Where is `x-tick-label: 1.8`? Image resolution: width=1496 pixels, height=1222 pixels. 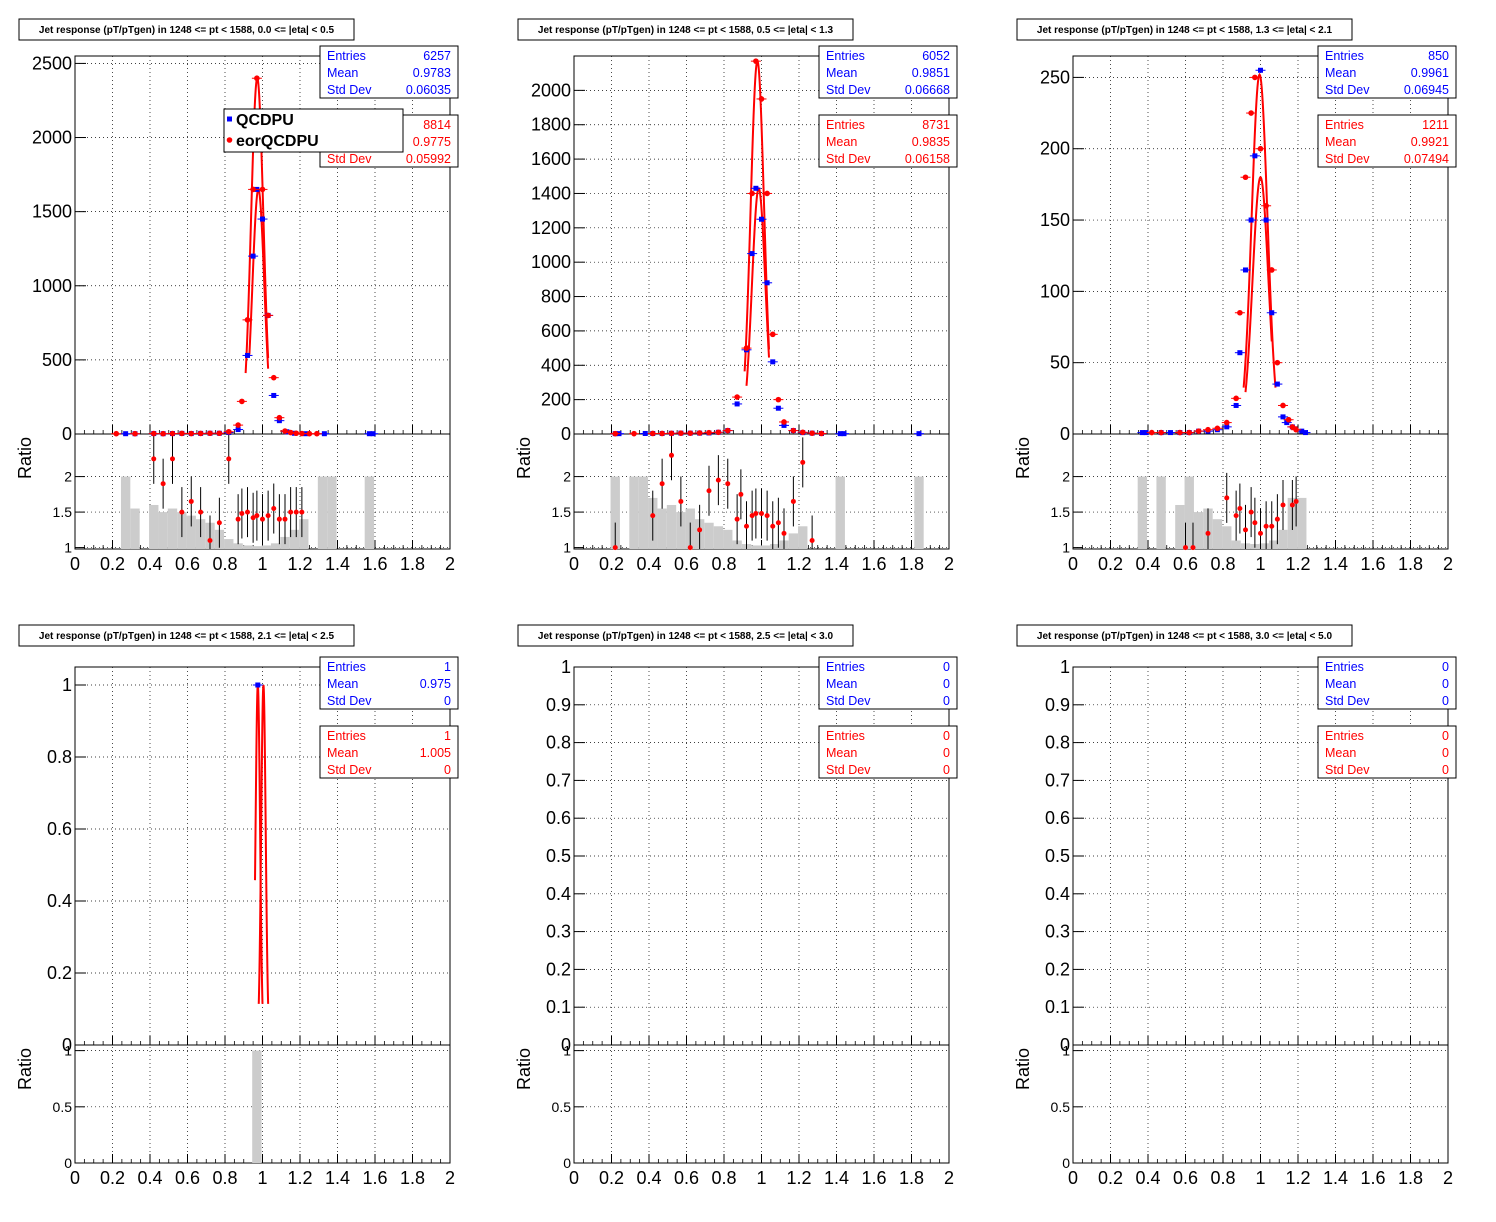
x-tick-label: 1.8 is located at coordinates (1410, 1178).